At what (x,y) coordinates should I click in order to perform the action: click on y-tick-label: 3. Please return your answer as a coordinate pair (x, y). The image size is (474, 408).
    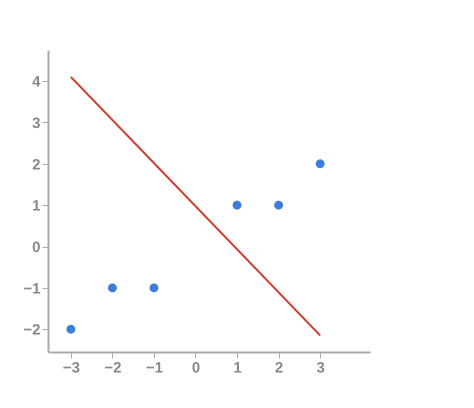
    Looking at the image, I should click on (36, 123).